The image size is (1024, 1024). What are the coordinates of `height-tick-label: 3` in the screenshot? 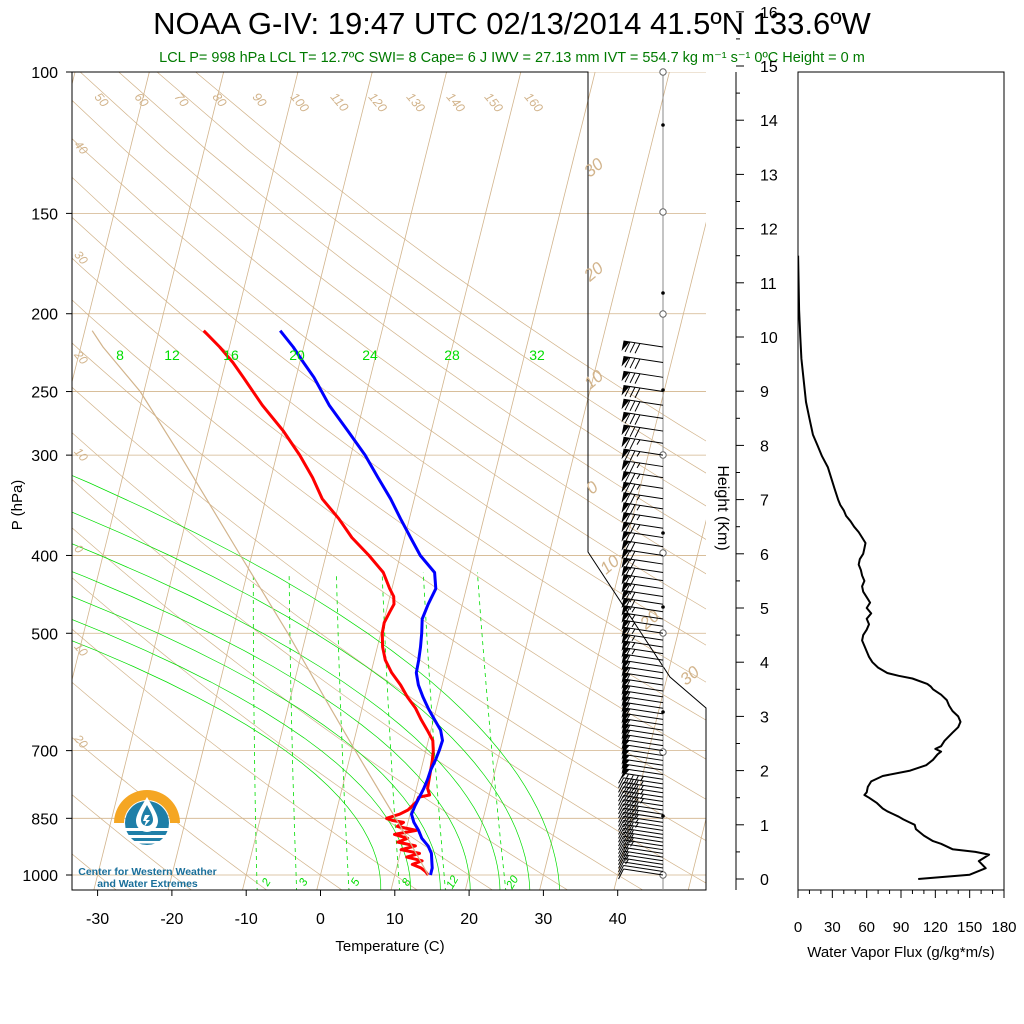 It's located at (764, 717).